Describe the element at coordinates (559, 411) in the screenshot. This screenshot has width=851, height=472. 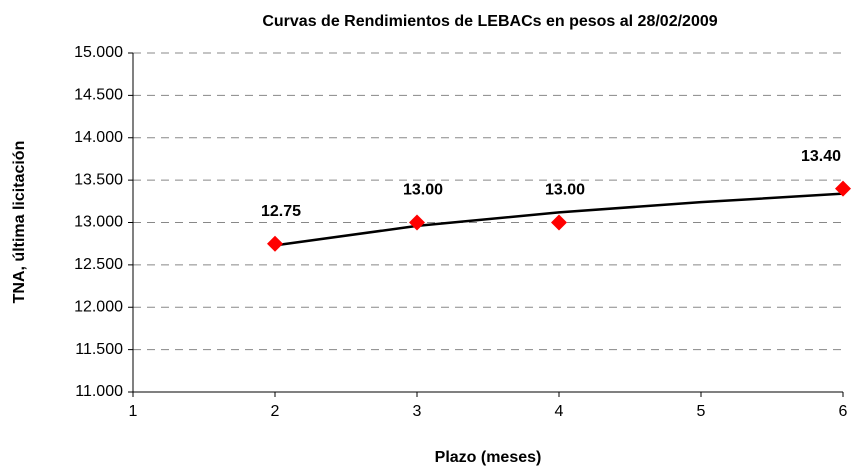
I see `x-tick-label: 4` at that location.